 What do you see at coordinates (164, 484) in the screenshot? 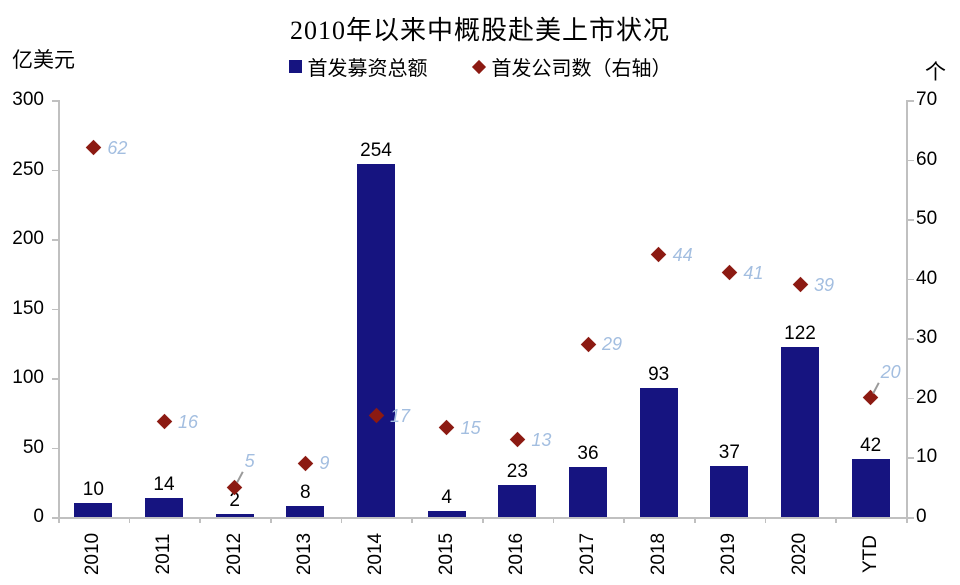
I see `bar-value-label: 14` at bounding box center [164, 484].